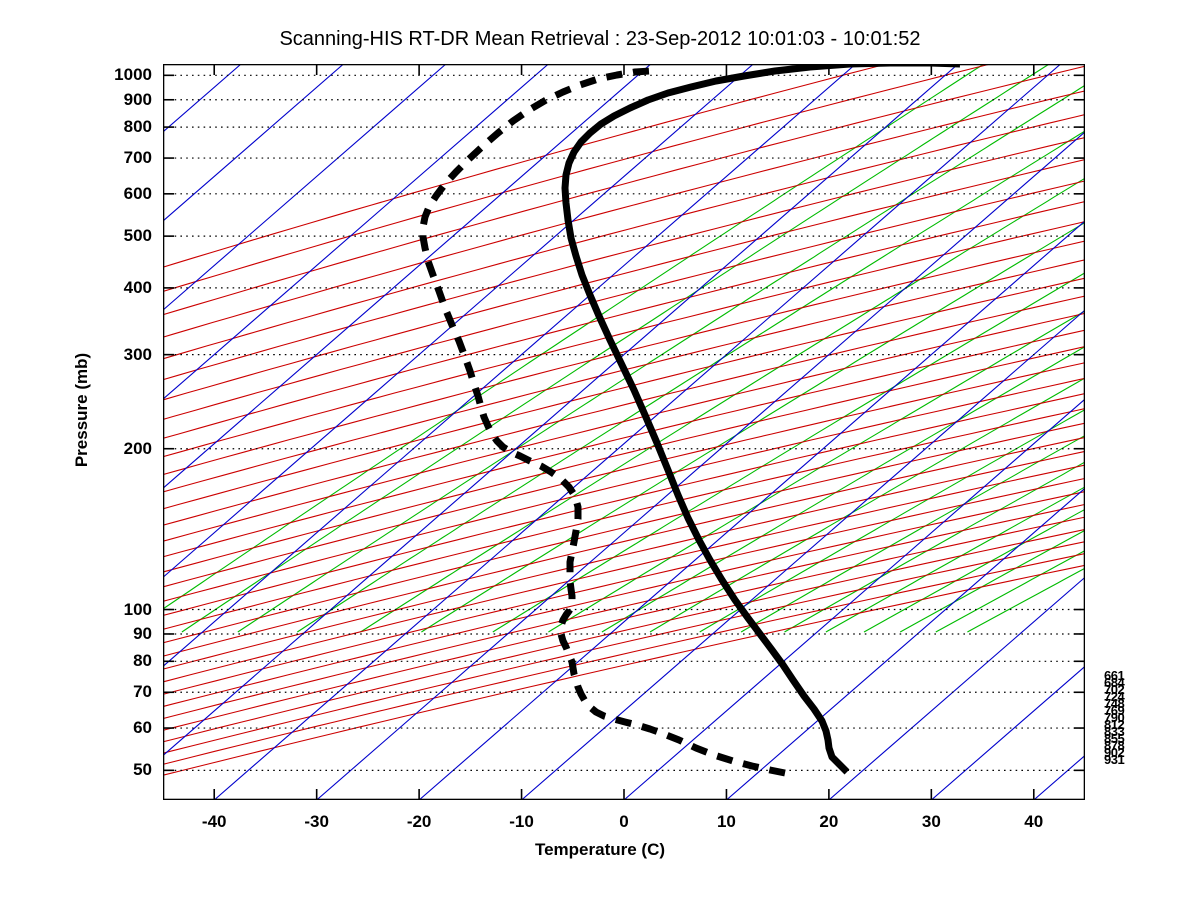 The image size is (1200, 900). What do you see at coordinates (142, 661) in the screenshot?
I see `y-axis-tick-label: 80` at bounding box center [142, 661].